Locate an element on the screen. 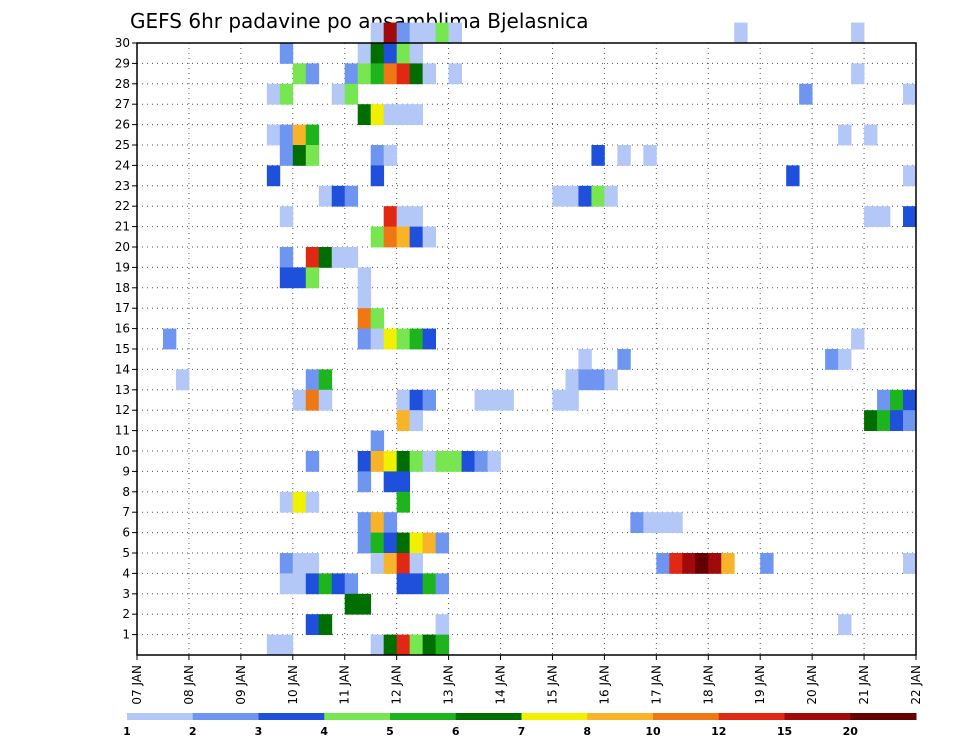 The image size is (960, 742). y-tick-label: 1 is located at coordinates (126, 635).